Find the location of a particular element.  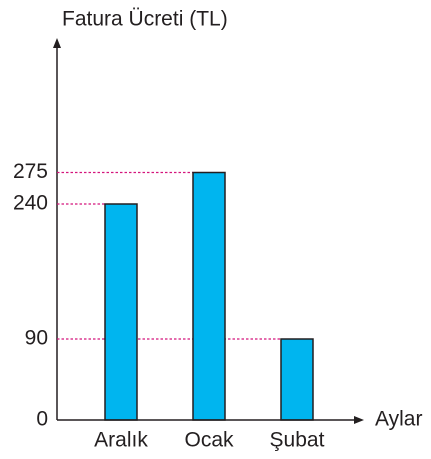

x-tick-label: Şubat is located at coordinates (297, 440).